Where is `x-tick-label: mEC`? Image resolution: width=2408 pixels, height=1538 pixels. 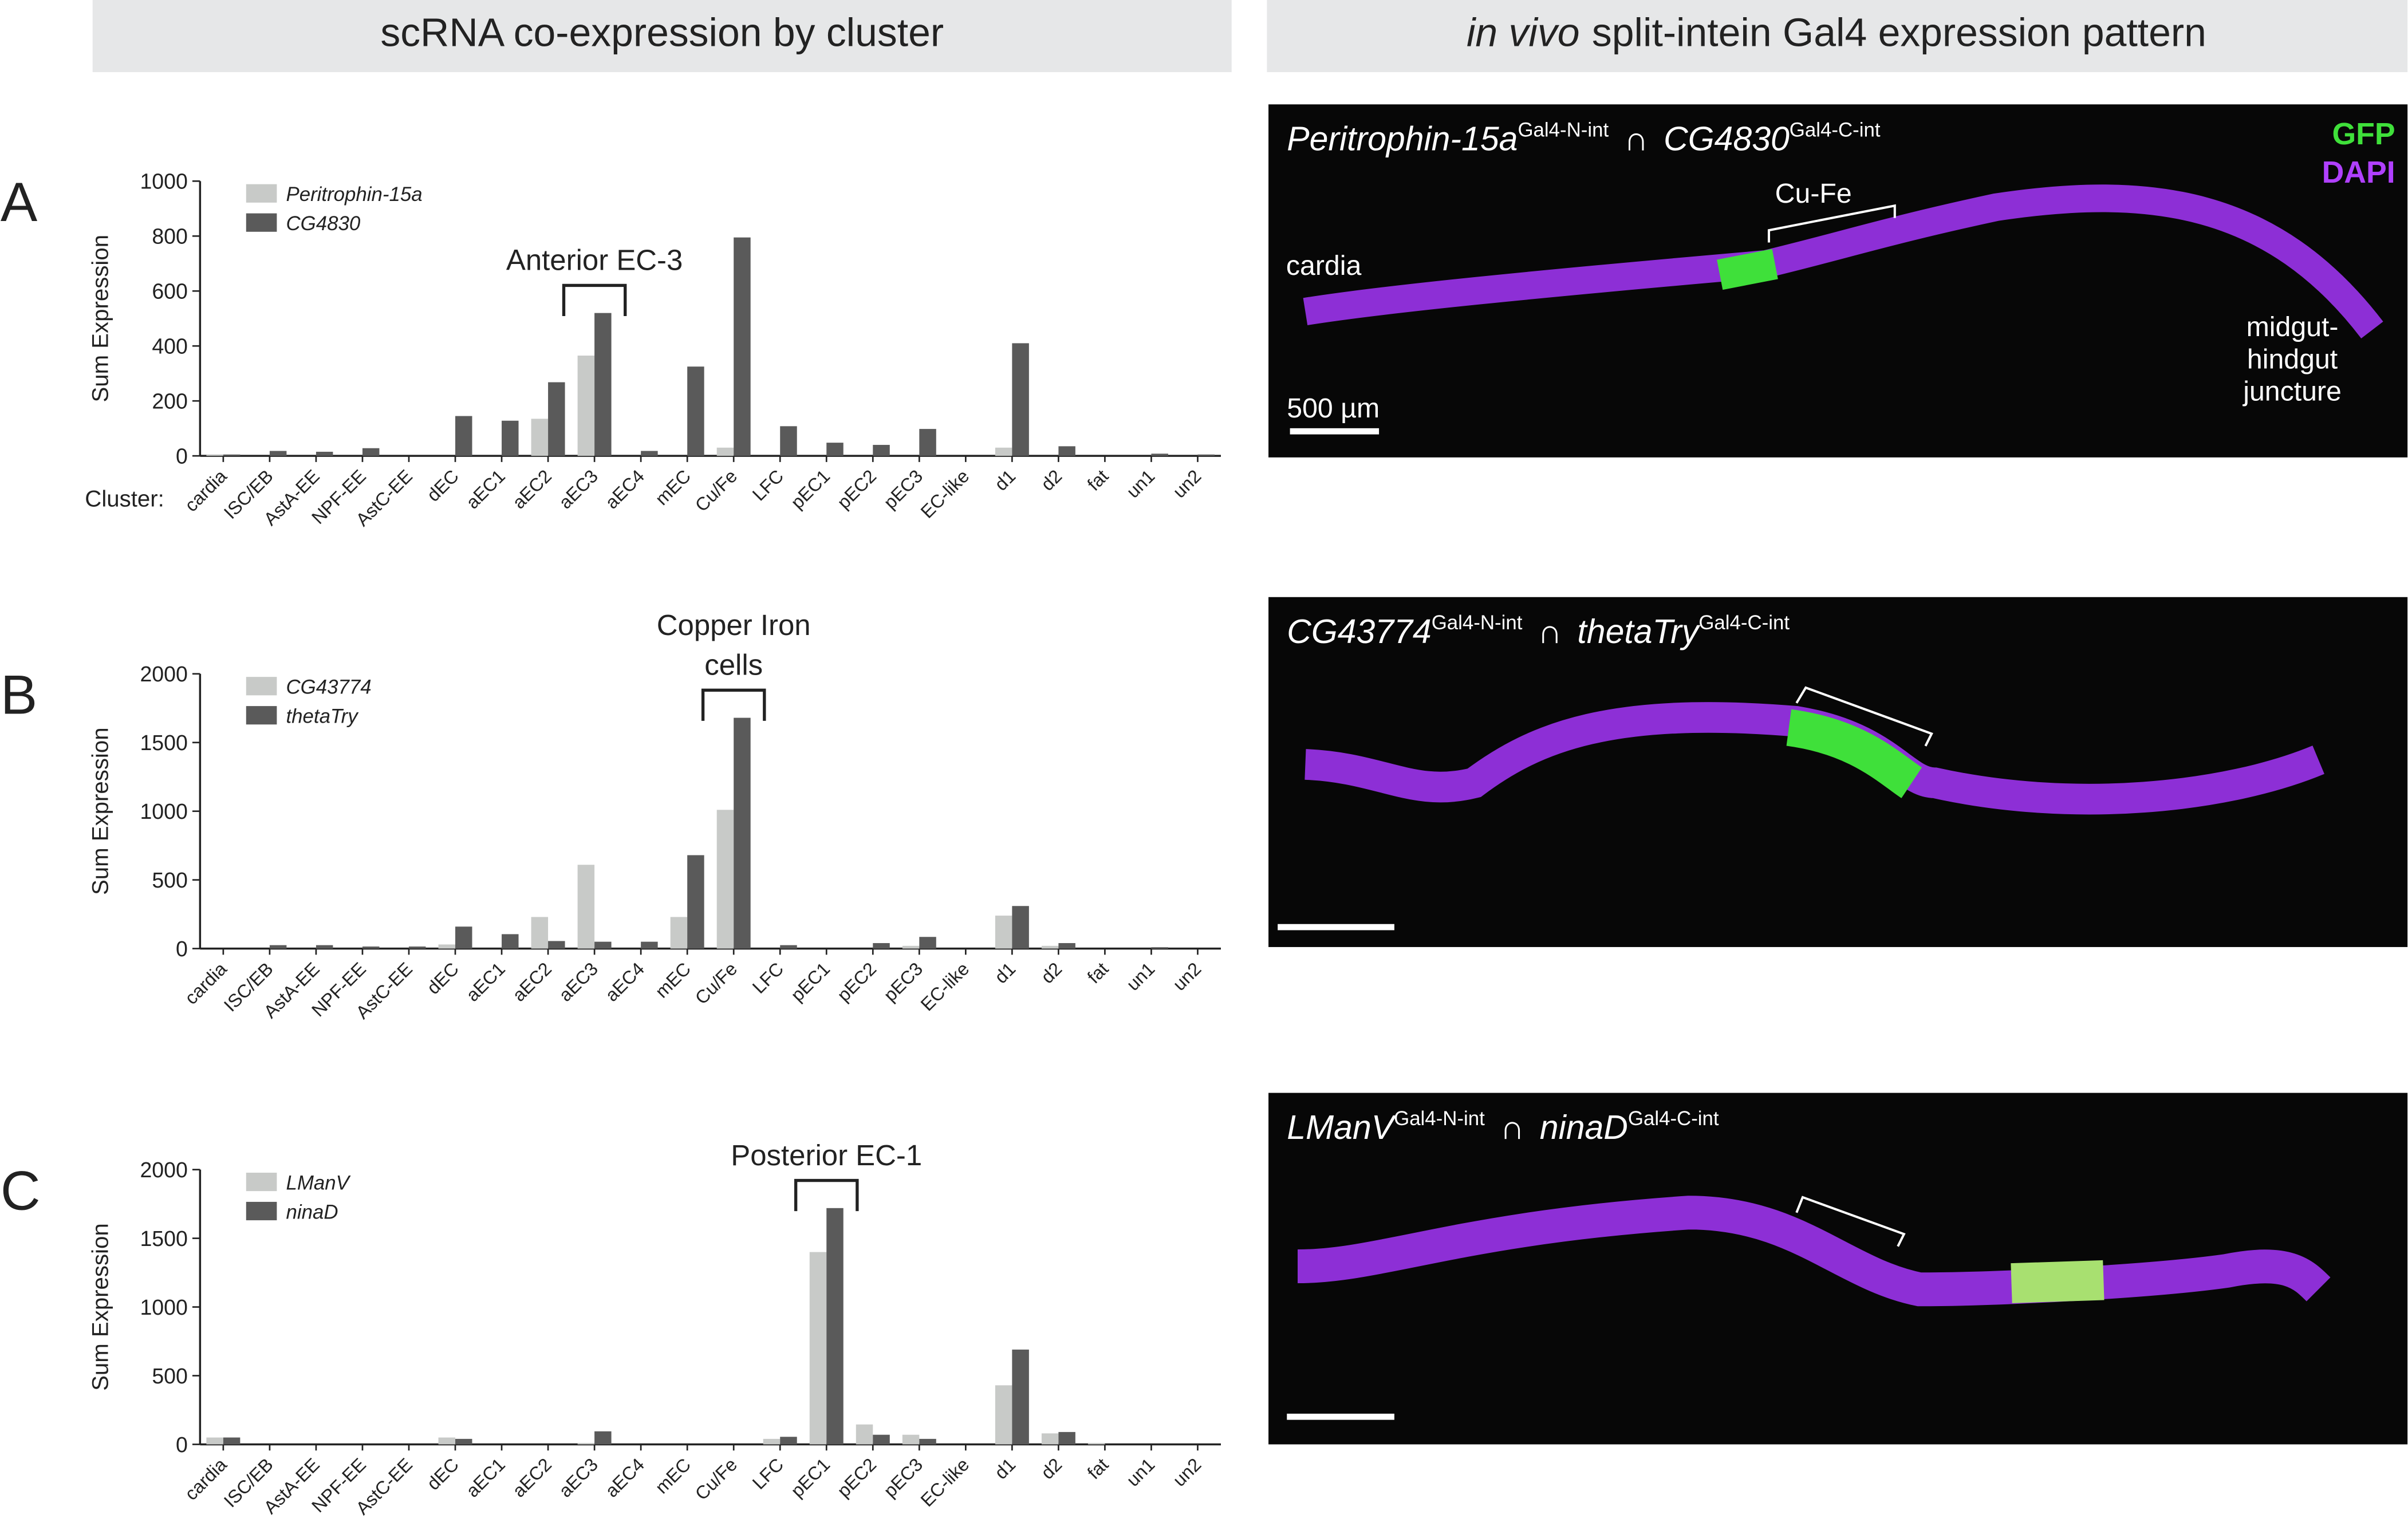
x-tick-label: mEC is located at coordinates (673, 980).